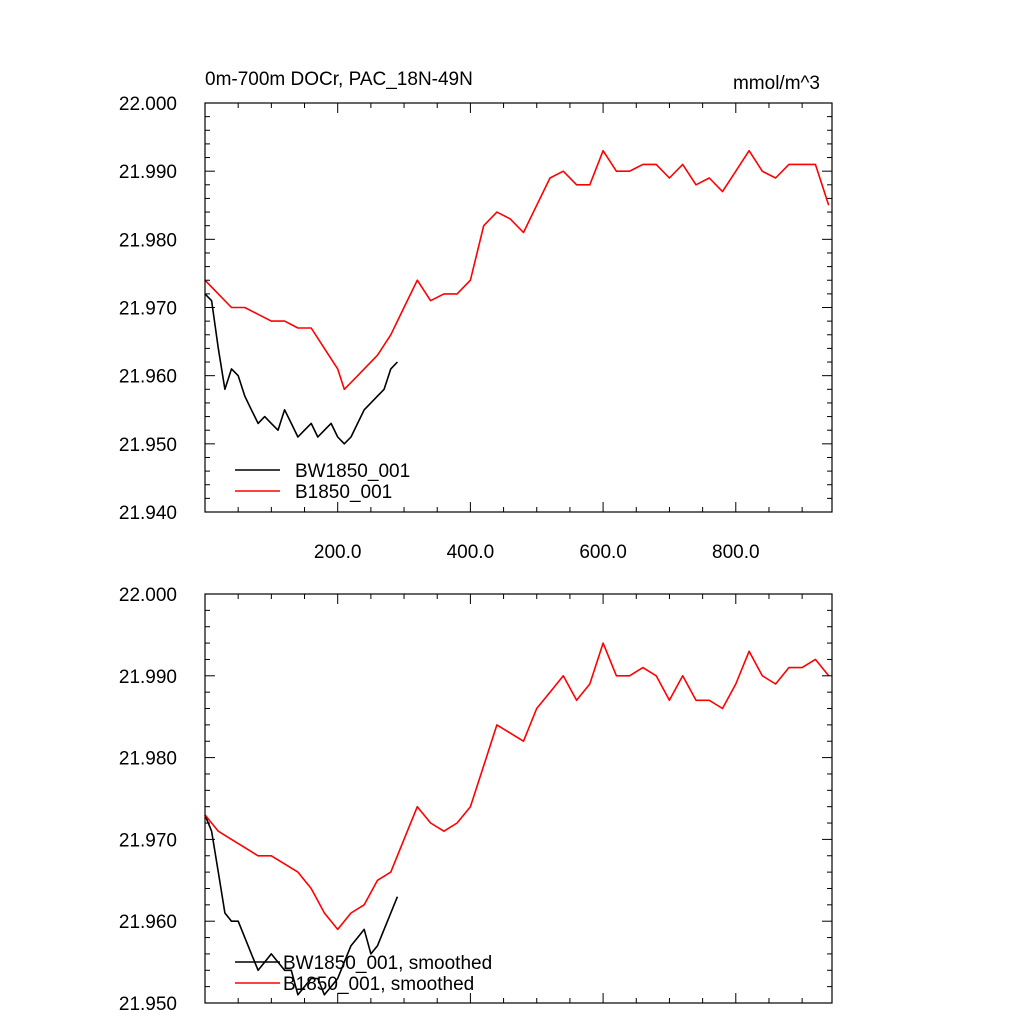  What do you see at coordinates (339, 79) in the screenshot?
I see `chart-title: 0m-700m DOCr, PAC_18N-49N` at bounding box center [339, 79].